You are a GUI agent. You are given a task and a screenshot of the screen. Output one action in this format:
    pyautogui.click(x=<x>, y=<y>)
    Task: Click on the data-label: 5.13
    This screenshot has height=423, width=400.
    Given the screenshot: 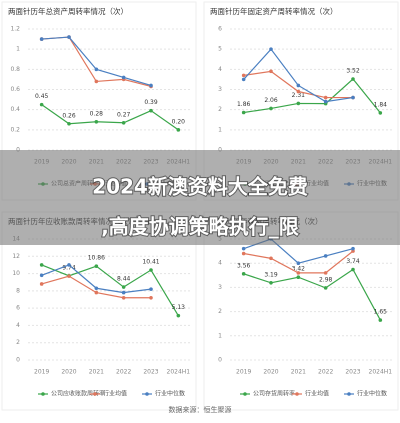 What is the action you would take?
    pyautogui.click(x=179, y=307)
    